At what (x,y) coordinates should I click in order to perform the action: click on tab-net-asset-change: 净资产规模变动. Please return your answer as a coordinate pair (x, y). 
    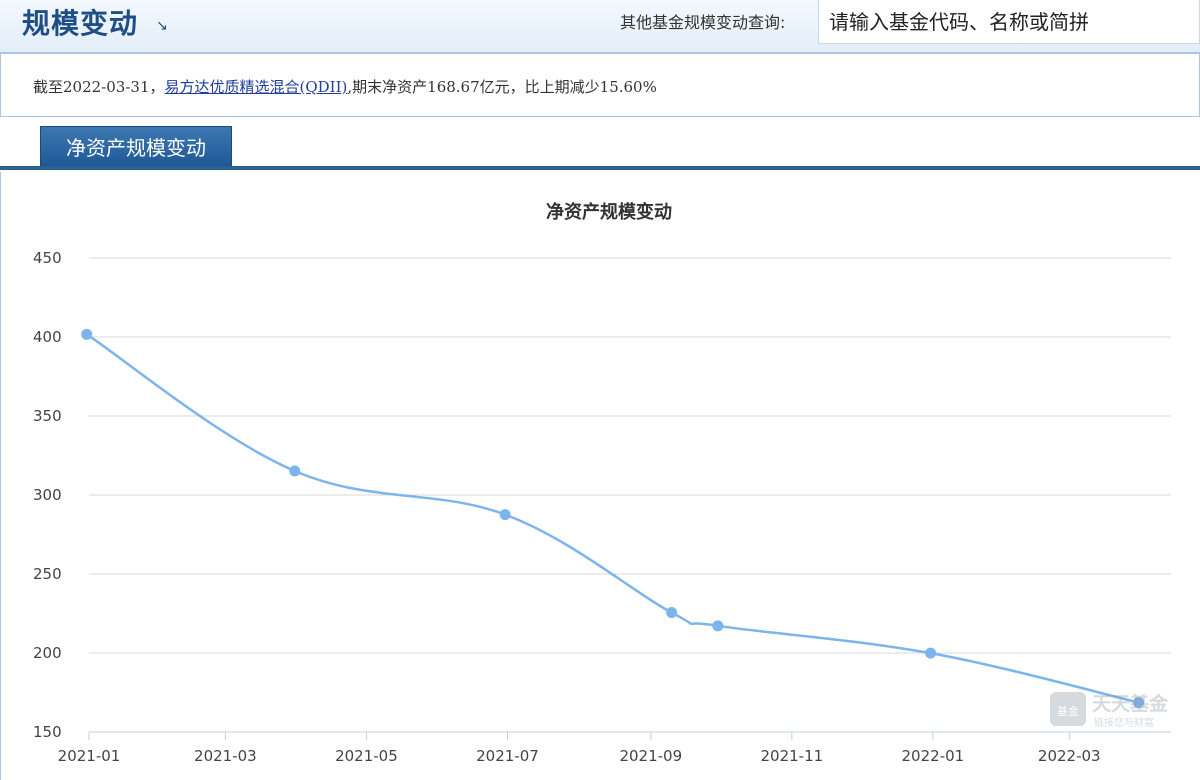
    Looking at the image, I should click on (136, 147).